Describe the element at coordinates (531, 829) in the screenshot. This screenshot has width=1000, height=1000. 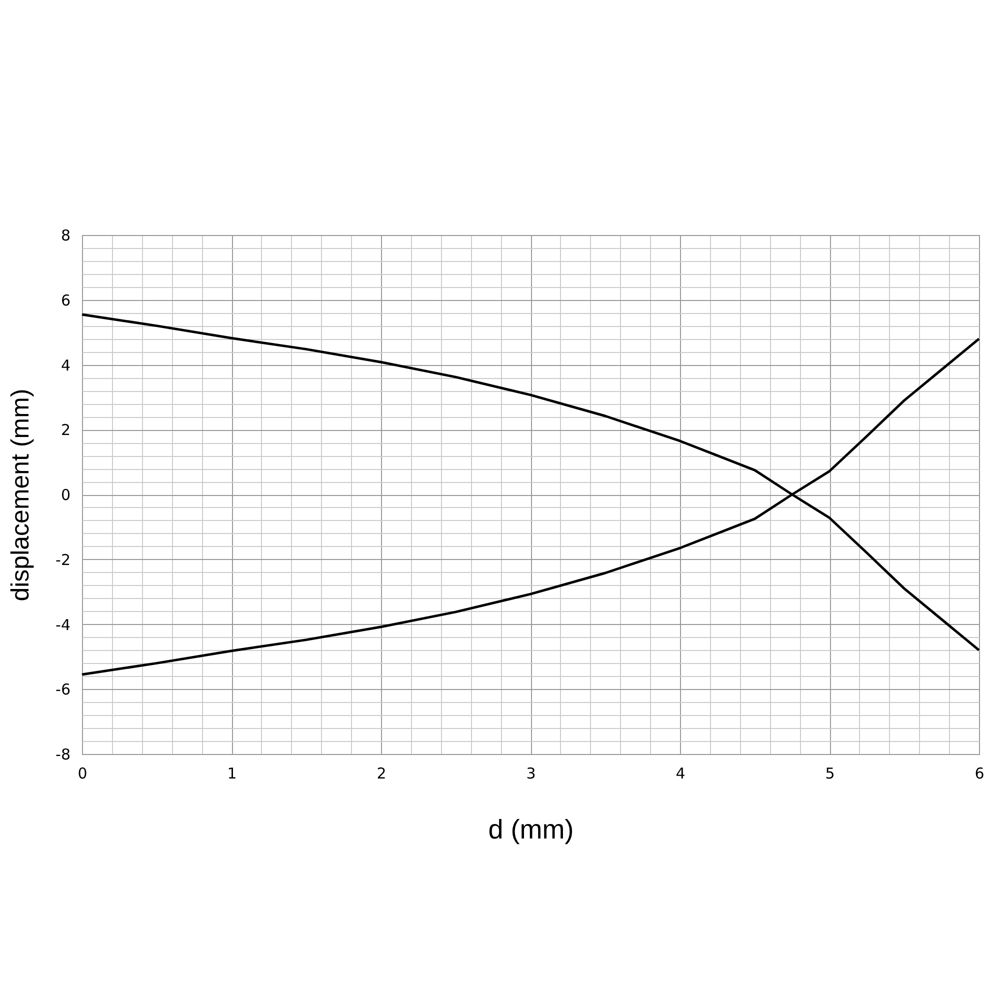
I see `x-axis-title: d (mm)` at that location.